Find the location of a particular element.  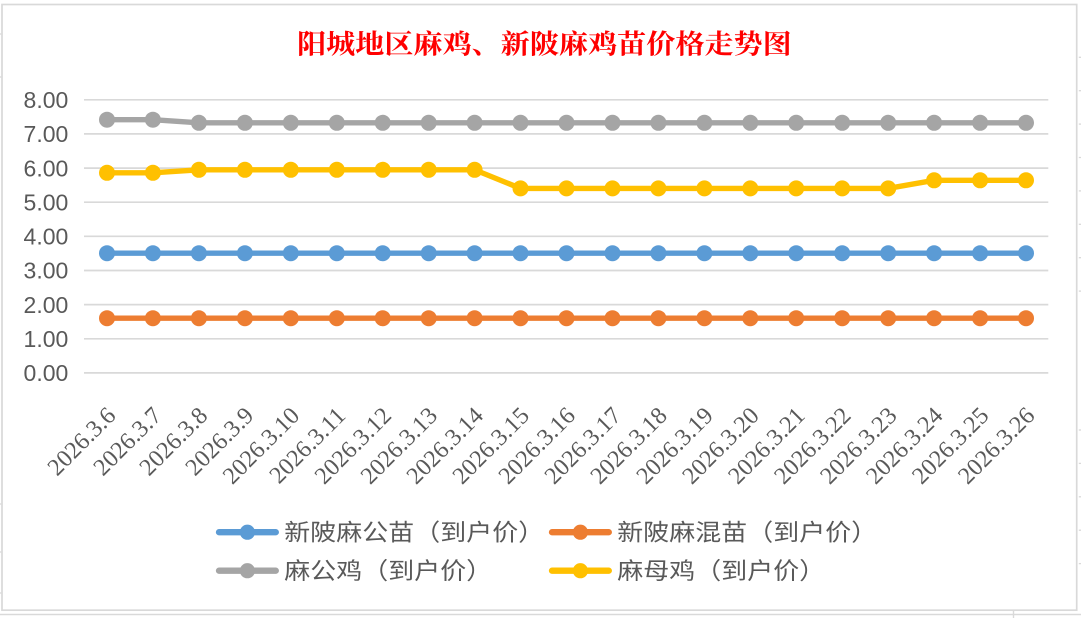

svg-text: 2.00 is located at coordinates (46, 305).